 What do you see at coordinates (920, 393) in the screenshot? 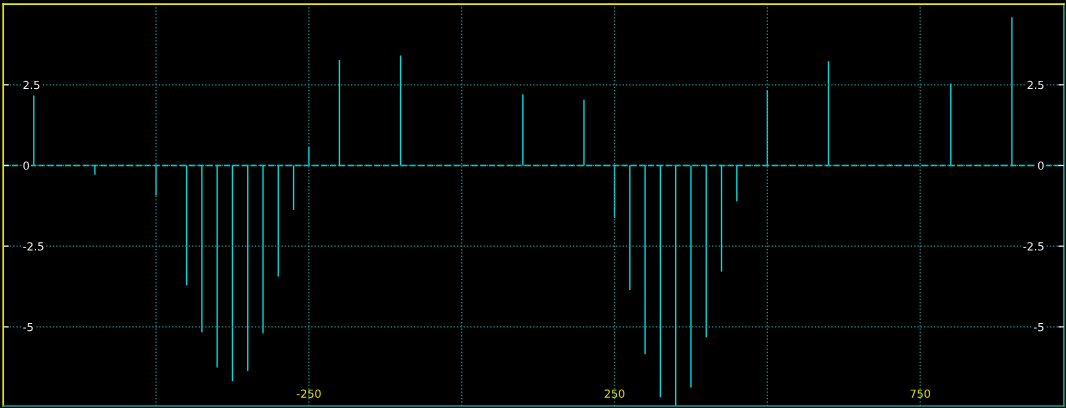
I see `x-tick-label: 750` at bounding box center [920, 393].